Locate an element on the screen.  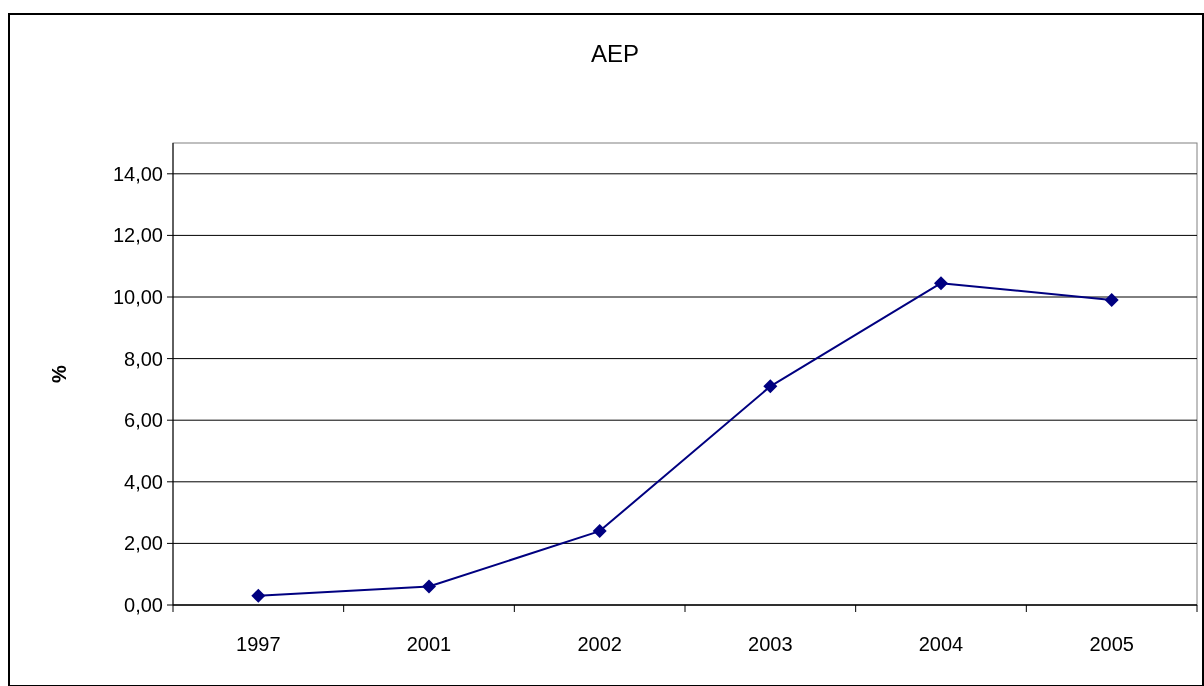
x-tick-label: 2003 is located at coordinates (770, 644).